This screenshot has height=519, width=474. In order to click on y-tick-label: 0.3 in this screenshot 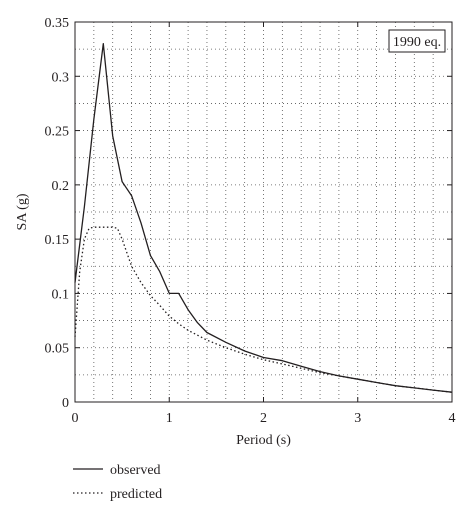, I will do `click(61, 77)`.